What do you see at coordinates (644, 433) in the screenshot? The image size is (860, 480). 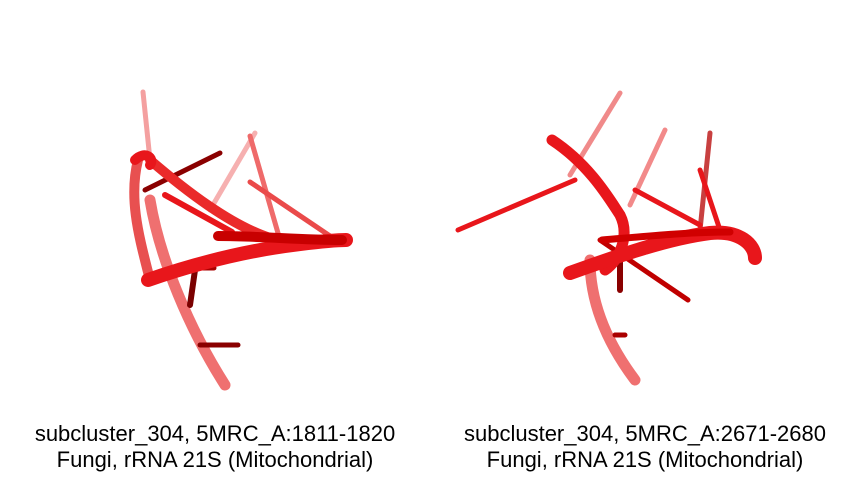 I see `caption-line1: subcluster_304, 5MRC_A:2671-2680` at bounding box center [644, 433].